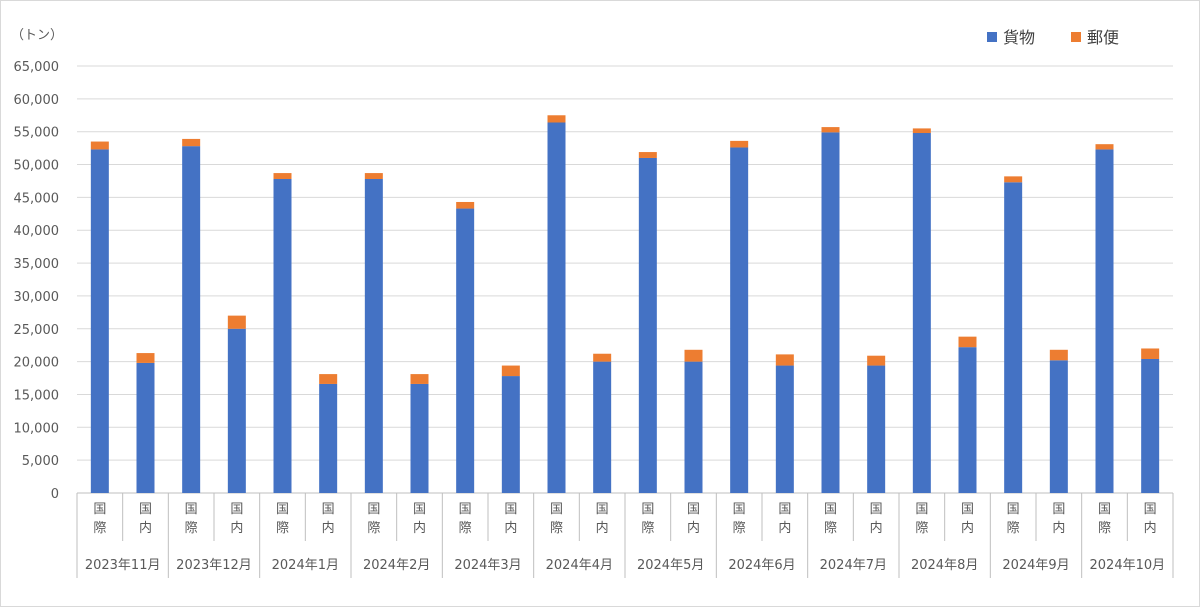 This screenshot has width=1200, height=607. I want to click on y-tick-label: 0, so click(55, 494).